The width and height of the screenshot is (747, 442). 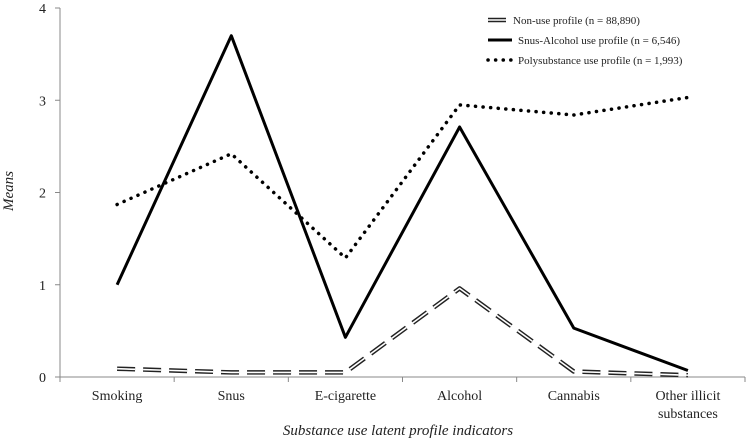 I want to click on y-tick-label: 3, so click(x=42, y=101).